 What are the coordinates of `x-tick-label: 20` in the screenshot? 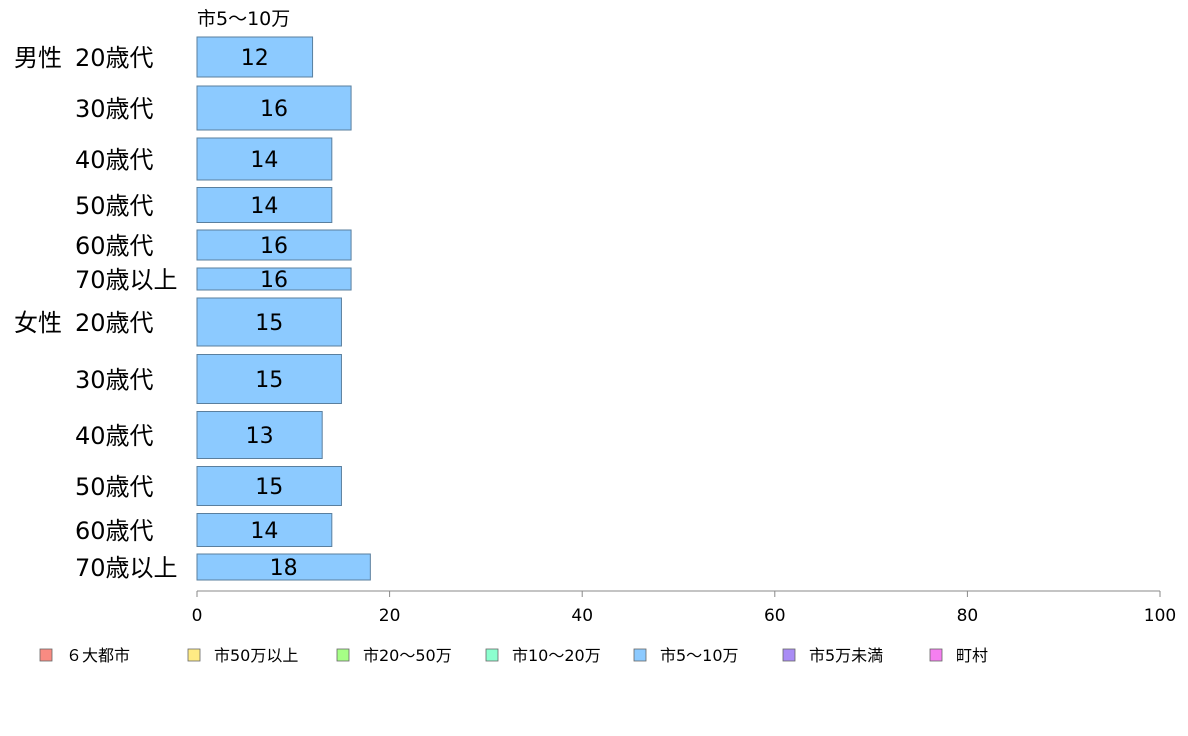 It's located at (390, 616).